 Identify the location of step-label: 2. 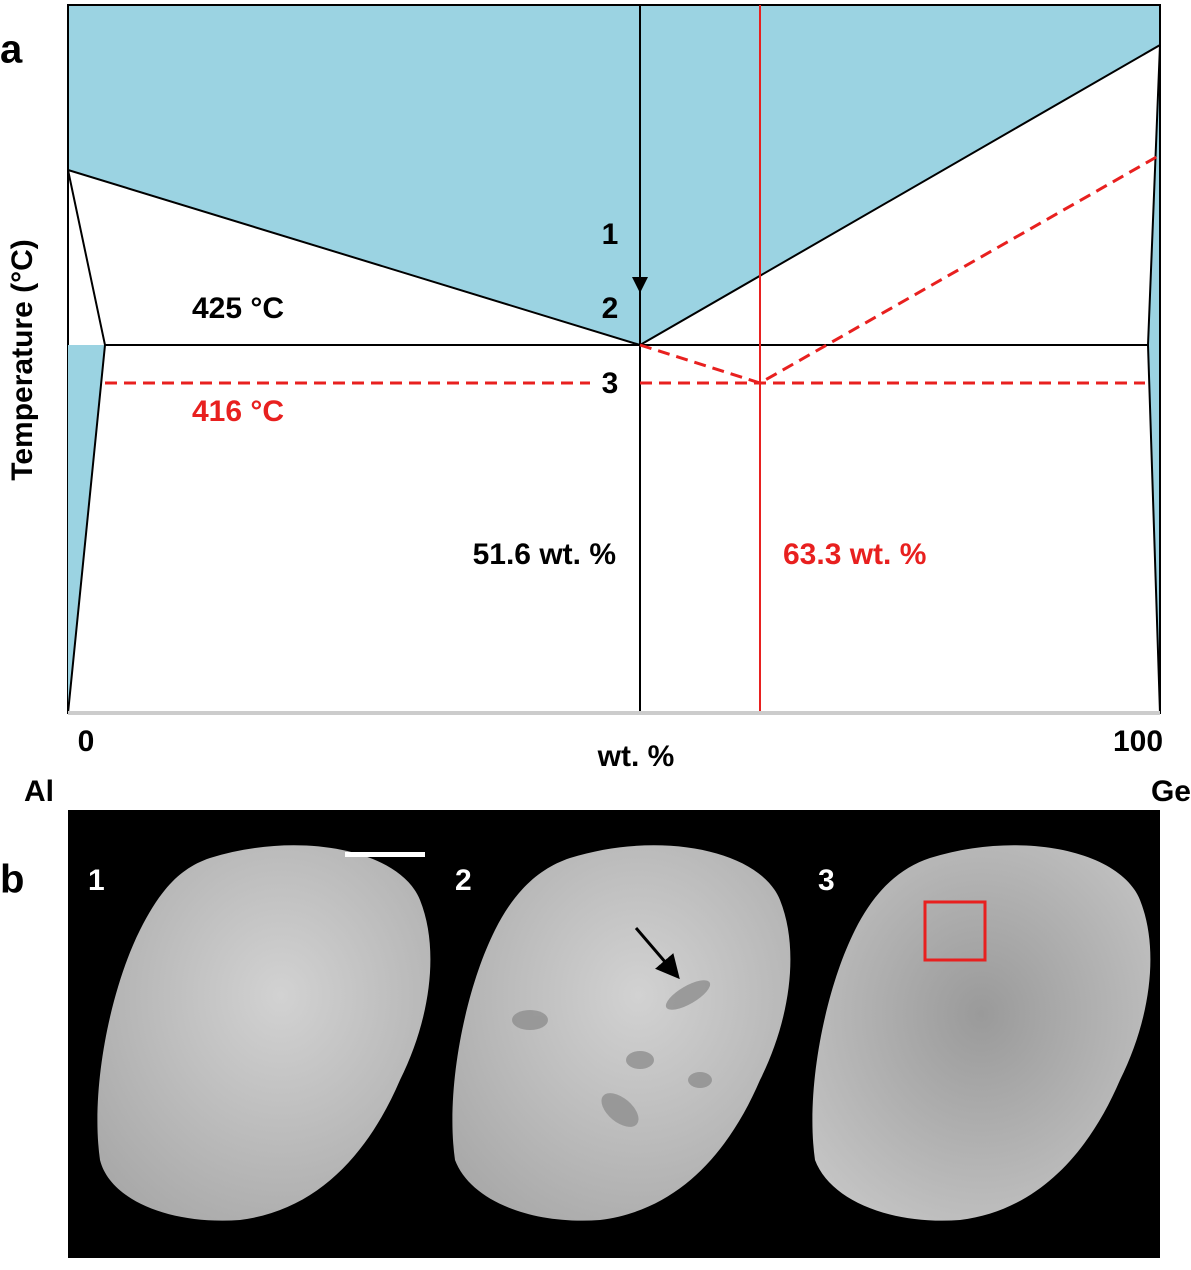
(610, 308).